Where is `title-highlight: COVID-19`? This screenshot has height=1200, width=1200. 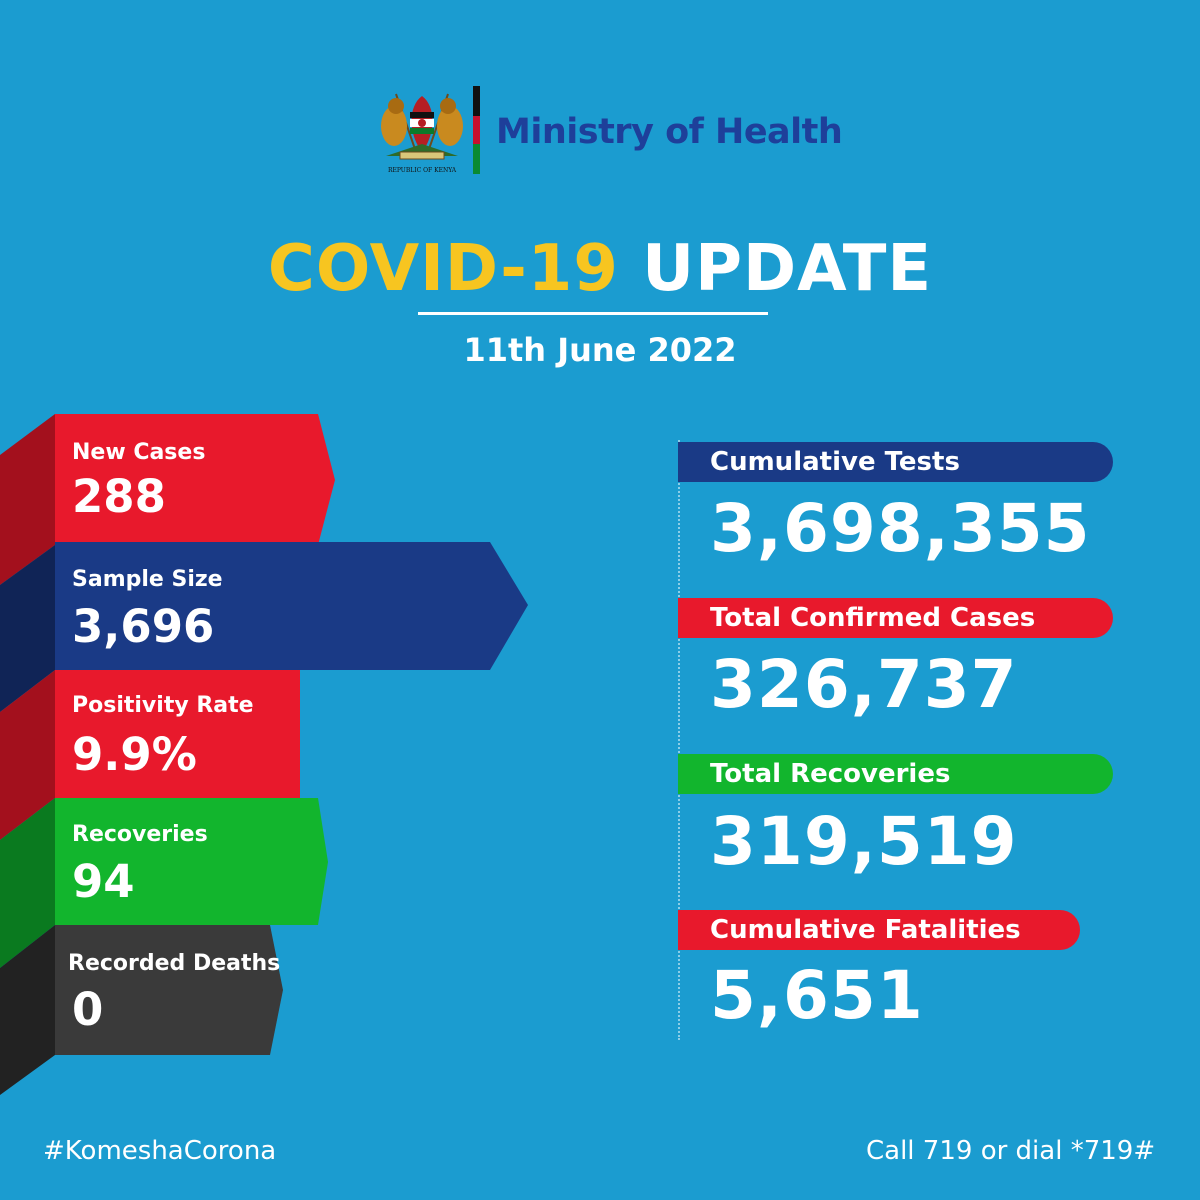 title-highlight: COVID-19 is located at coordinates (443, 269).